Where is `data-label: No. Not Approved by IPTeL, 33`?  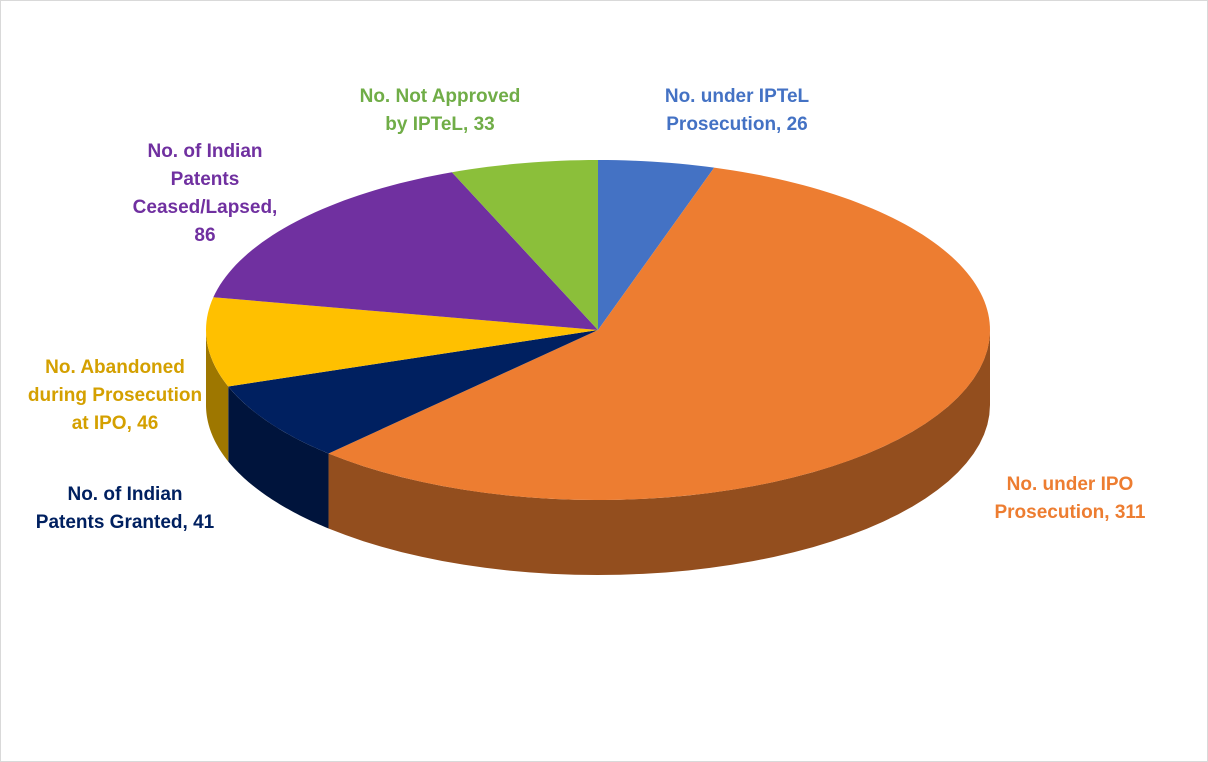
data-label: No. Not Approved by IPTeL, 33 is located at coordinates (440, 110).